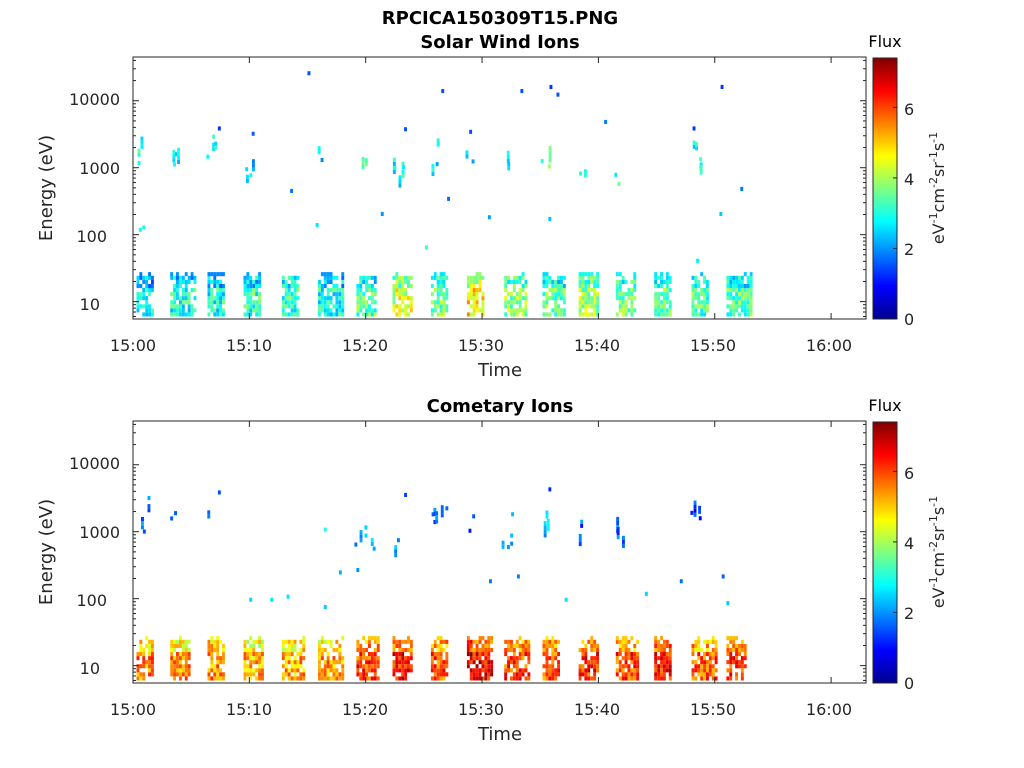 This screenshot has height=768, width=1024. Describe the element at coordinates (365, 345) in the screenshot. I see `x-tick-label: 15:20` at that location.